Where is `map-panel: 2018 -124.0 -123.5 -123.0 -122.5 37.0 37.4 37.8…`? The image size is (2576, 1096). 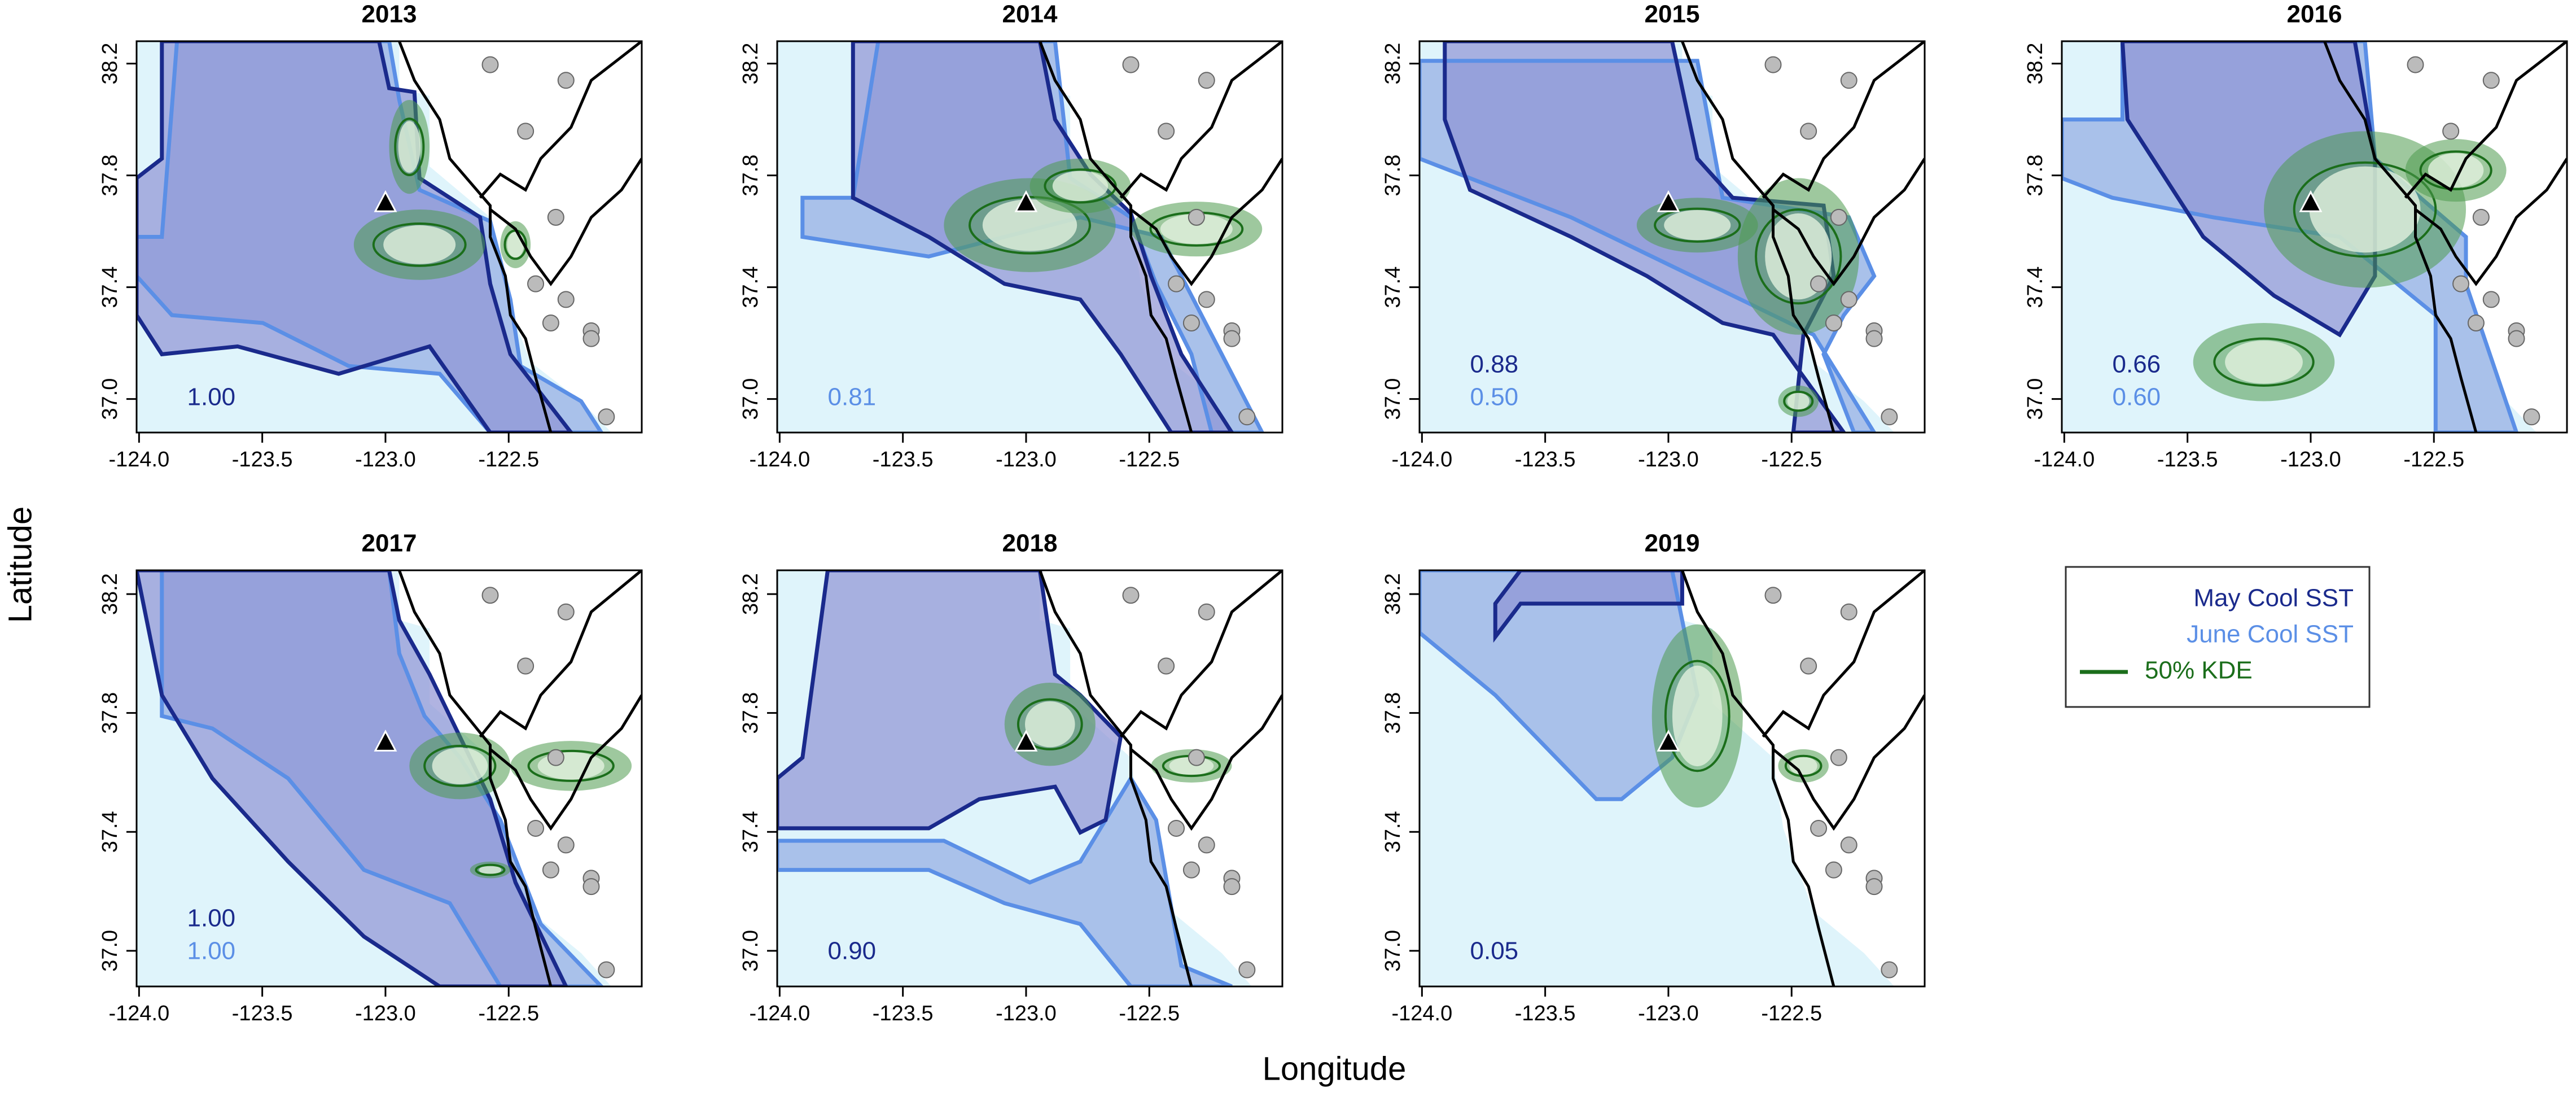
map-panel: 2018 -124.0 -123.5 -123.0 -122.5 37.0 37.4 37.8… is located at coordinates (1011, 777).